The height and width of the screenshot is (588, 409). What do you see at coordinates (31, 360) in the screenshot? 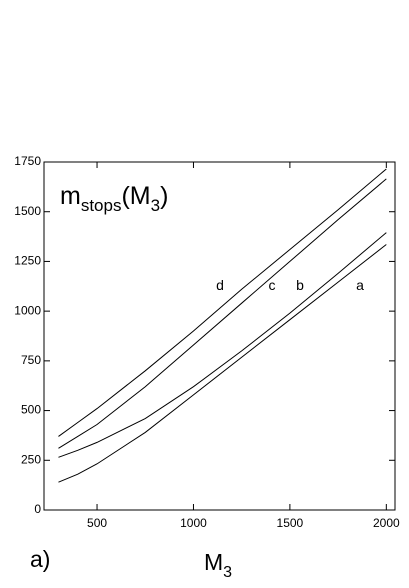
I see `y-tick-label: 750` at bounding box center [31, 360].